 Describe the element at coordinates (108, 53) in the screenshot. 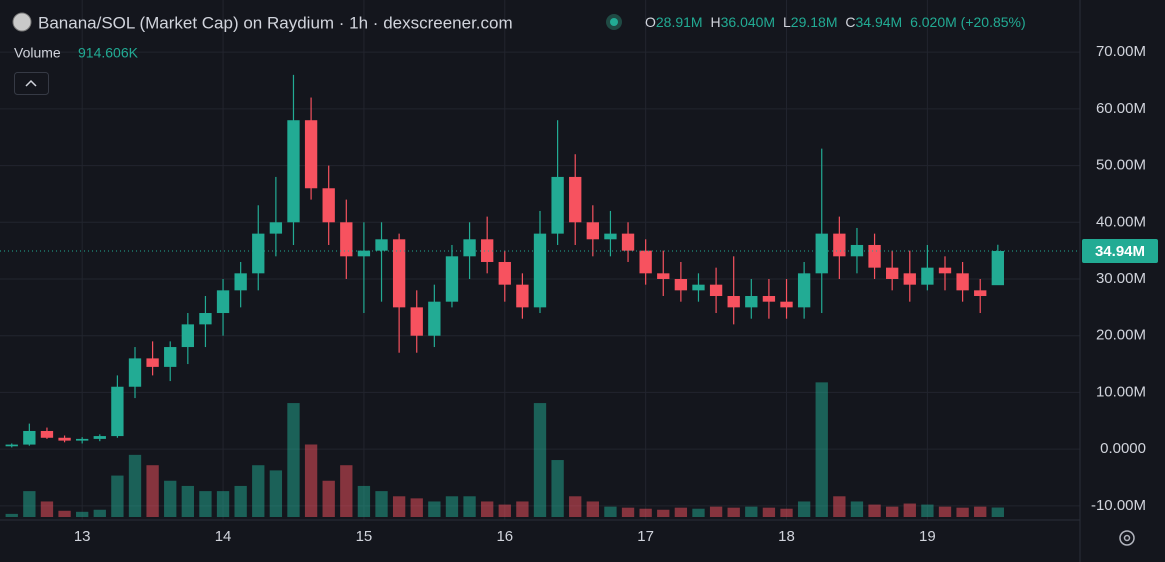

I see `volume-value: 914.606K` at that location.